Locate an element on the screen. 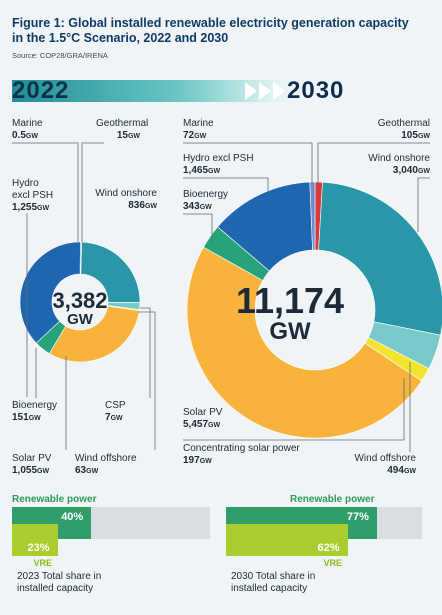 The height and width of the screenshot is (615, 442). leader-2022-csp is located at coordinates (145, 352).